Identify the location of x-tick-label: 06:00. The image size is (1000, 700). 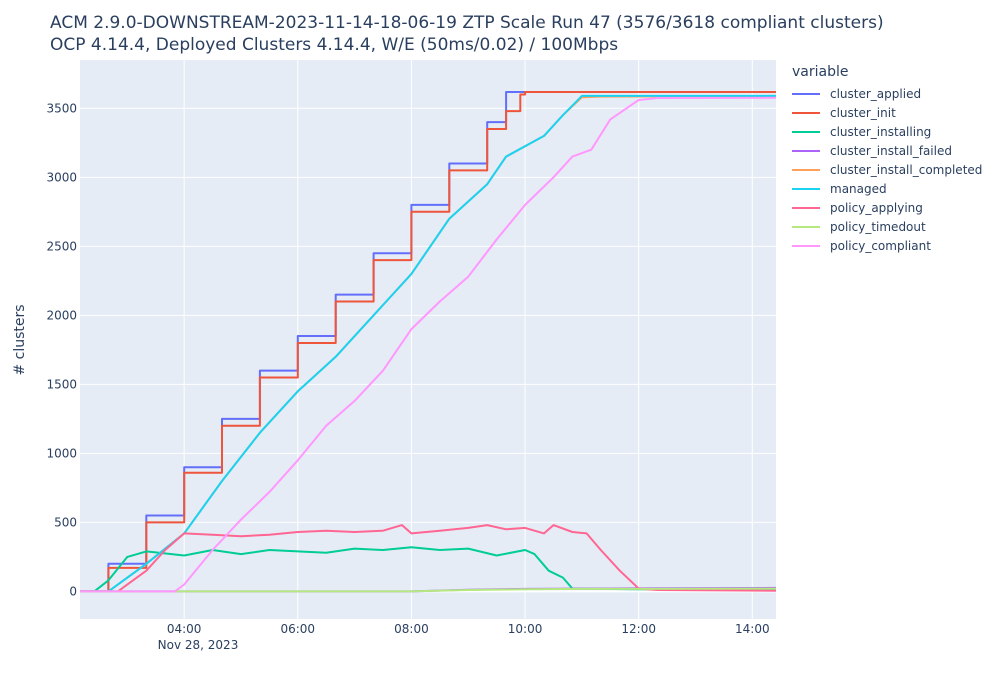
(297, 629).